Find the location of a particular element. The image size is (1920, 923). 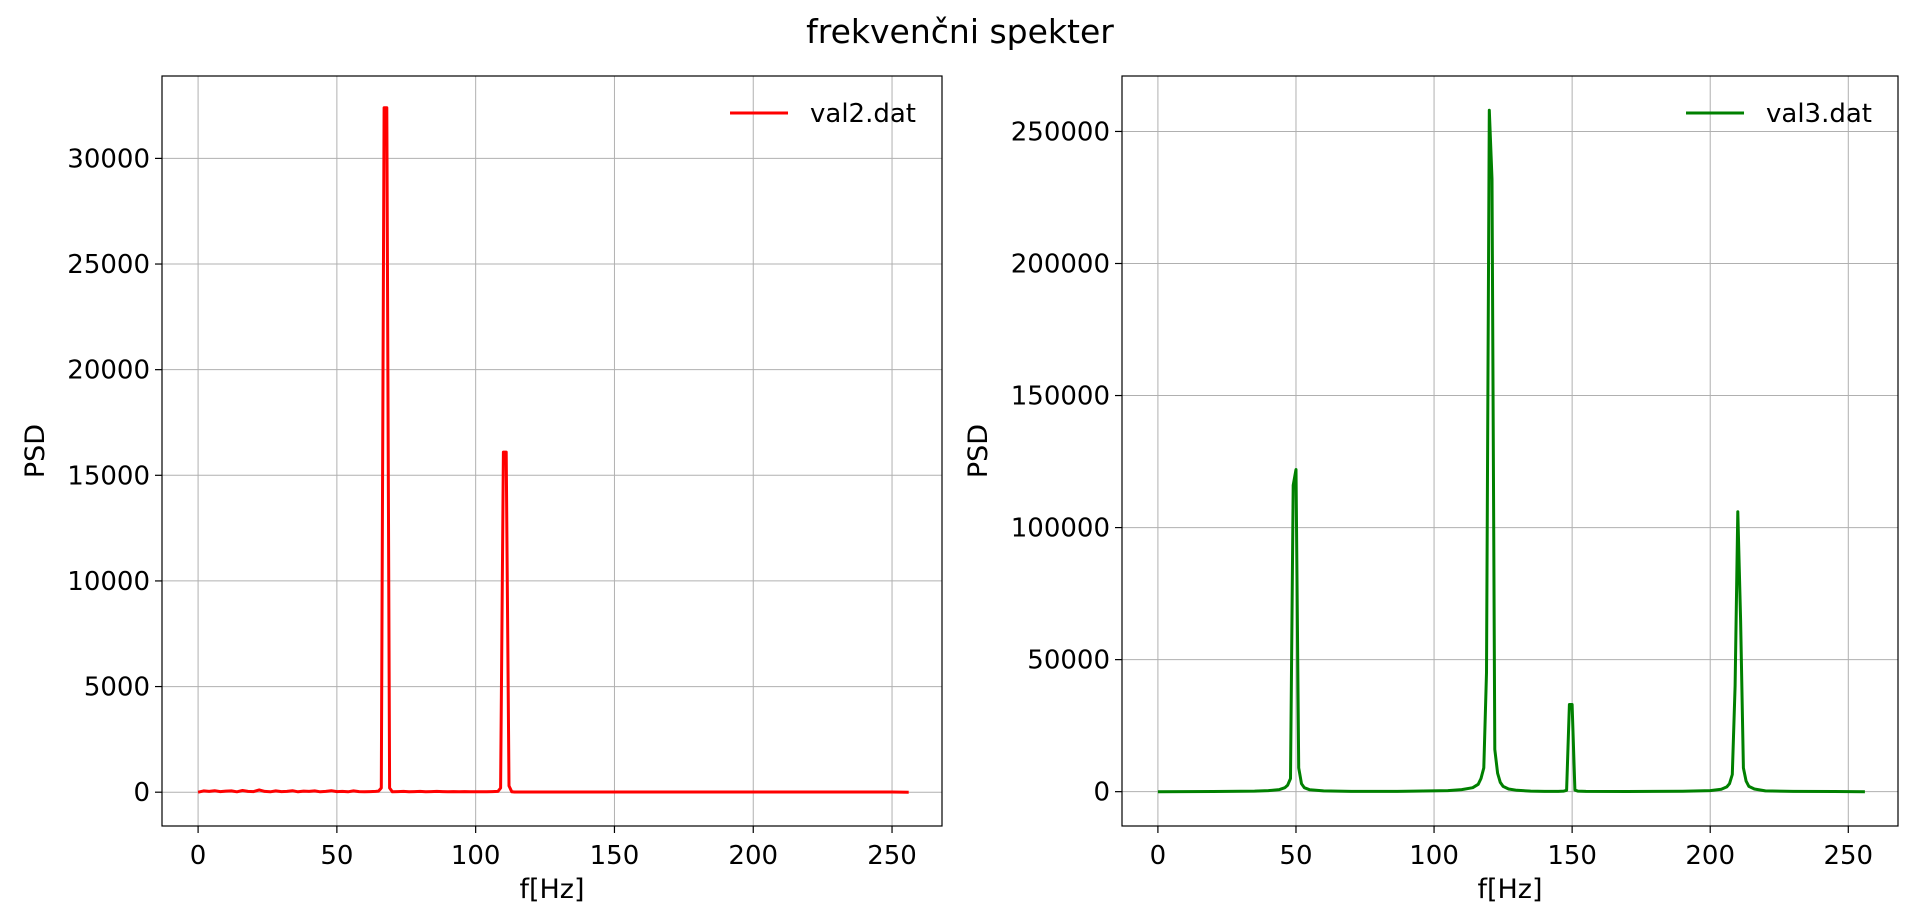

y-tick-label: 25000 is located at coordinates (108, 265).